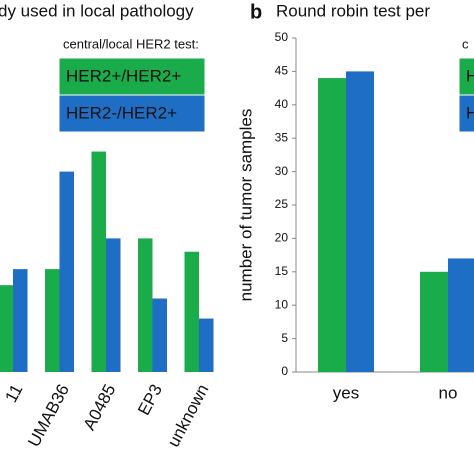 This screenshot has width=474, height=474. What do you see at coordinates (282, 204) in the screenshot?
I see `y-tick-label: 25` at bounding box center [282, 204].